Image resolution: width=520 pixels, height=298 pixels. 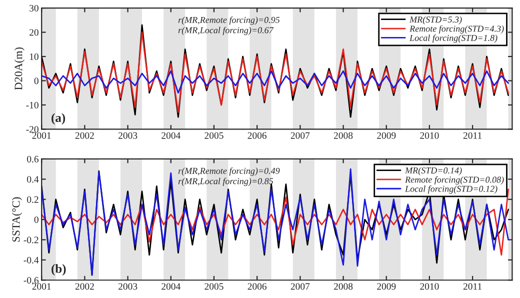 I want to click on y-tick-label: 20, so click(x=34, y=32).